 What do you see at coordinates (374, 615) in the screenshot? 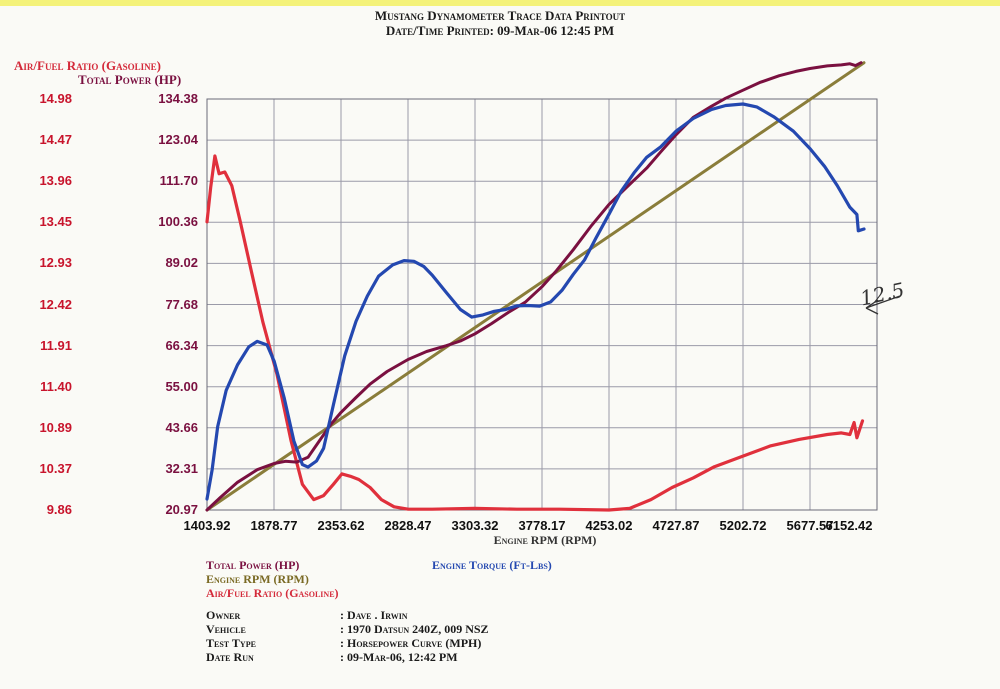
I see `info-owner-value: : Dave . Irwin` at bounding box center [374, 615].